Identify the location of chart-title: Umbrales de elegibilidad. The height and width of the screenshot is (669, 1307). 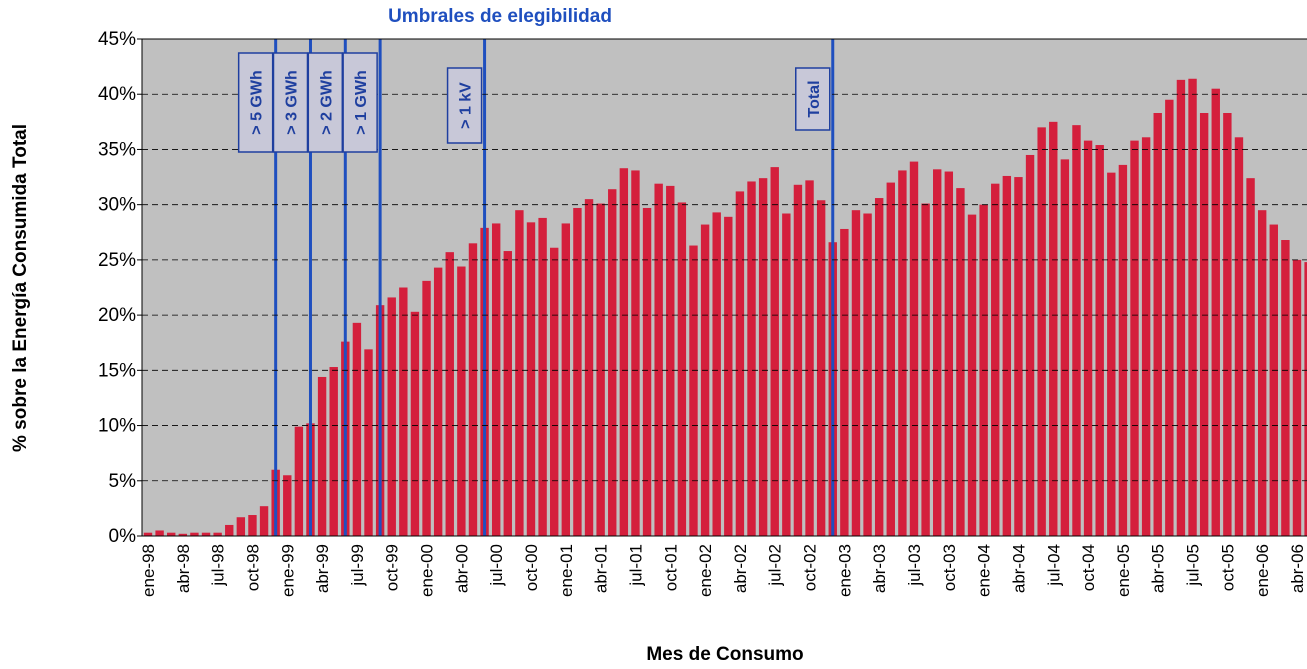
(500, 16).